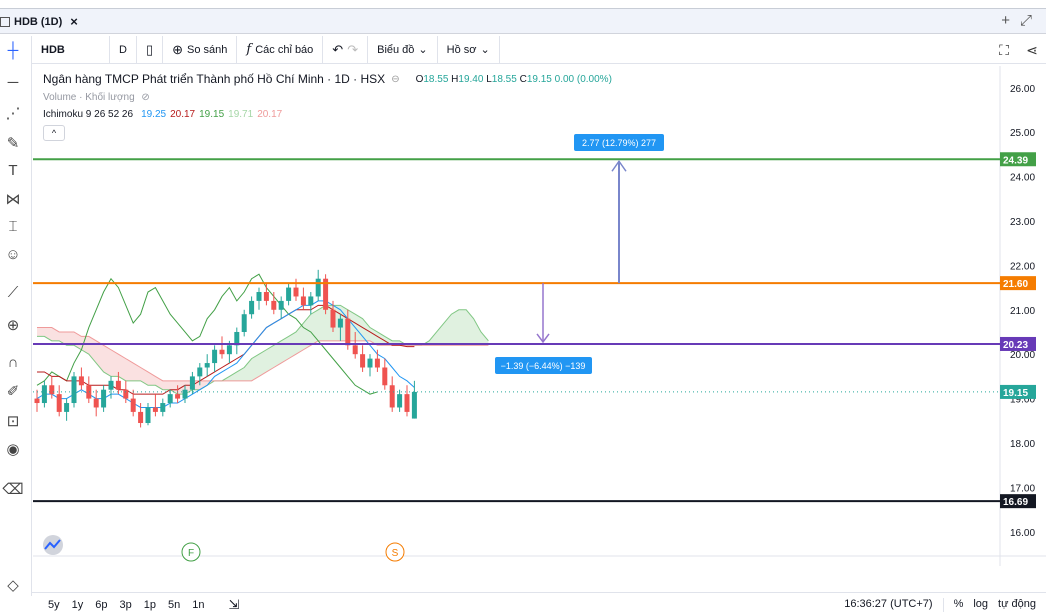 The width and height of the screenshot is (1046, 616). What do you see at coordinates (39, 21) in the screenshot?
I see `chart-tab: HDB (1D) ×` at bounding box center [39, 21].